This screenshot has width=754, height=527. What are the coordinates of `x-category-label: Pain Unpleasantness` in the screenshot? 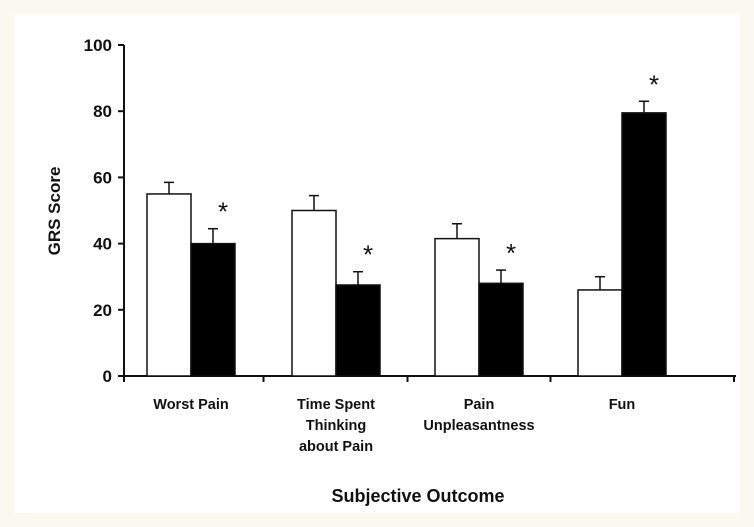 It's located at (478, 415).